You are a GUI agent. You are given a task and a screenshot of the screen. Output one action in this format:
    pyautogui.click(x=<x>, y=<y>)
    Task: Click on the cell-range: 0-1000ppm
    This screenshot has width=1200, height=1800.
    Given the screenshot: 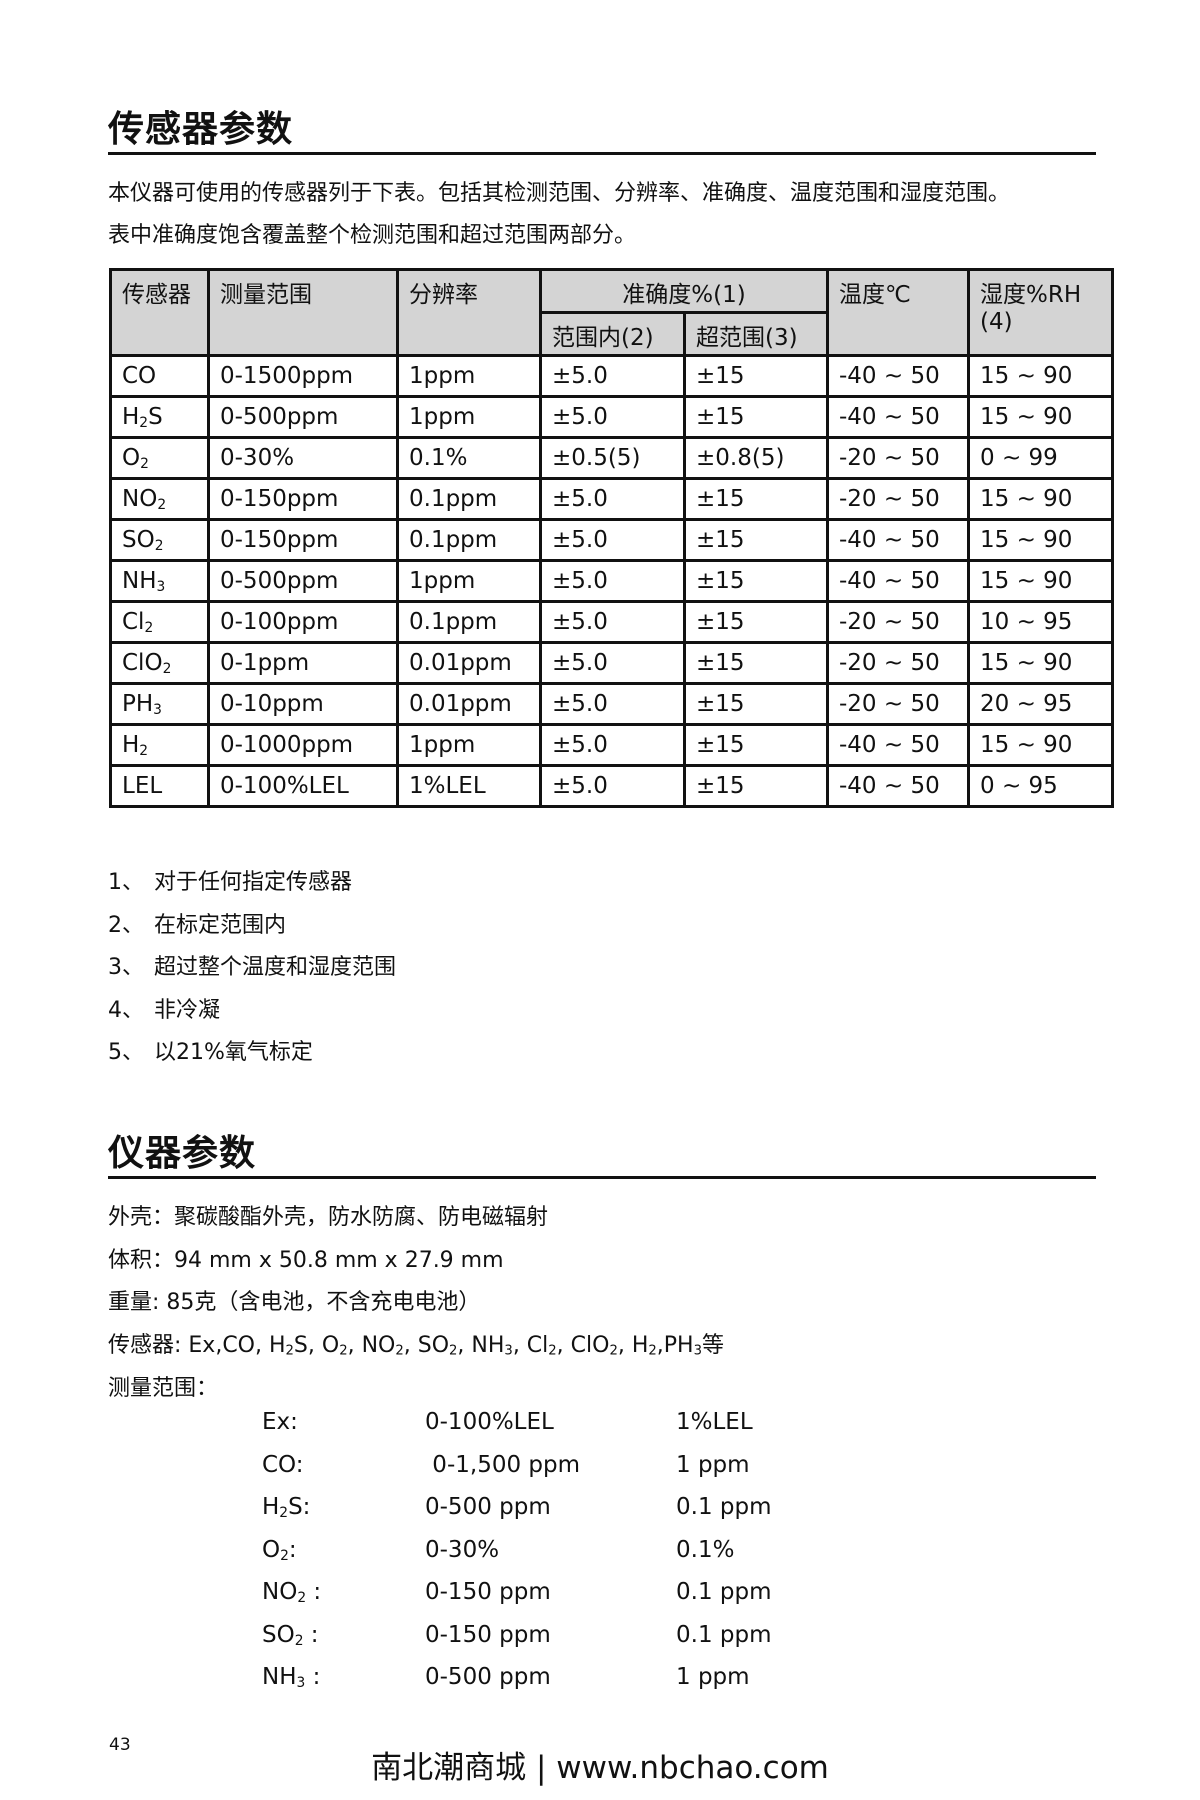 What is the action you would take?
    pyautogui.click(x=303, y=745)
    